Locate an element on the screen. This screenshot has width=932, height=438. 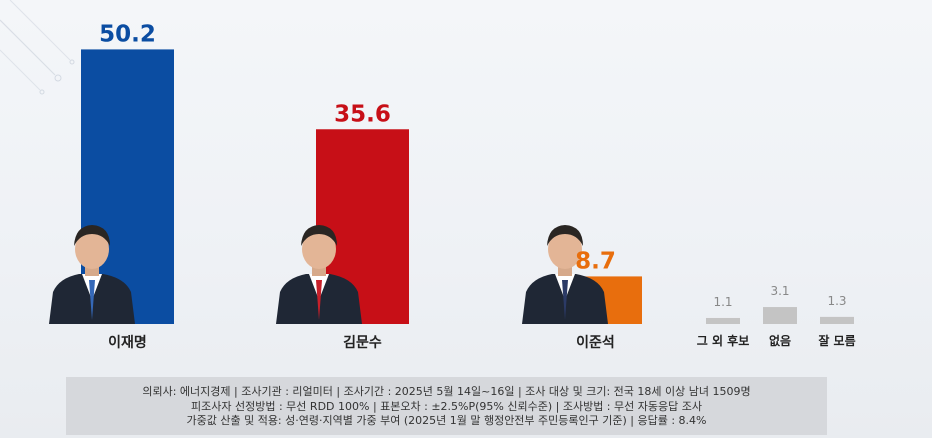
category-label-1: 김문수 is located at coordinates (362, 342).